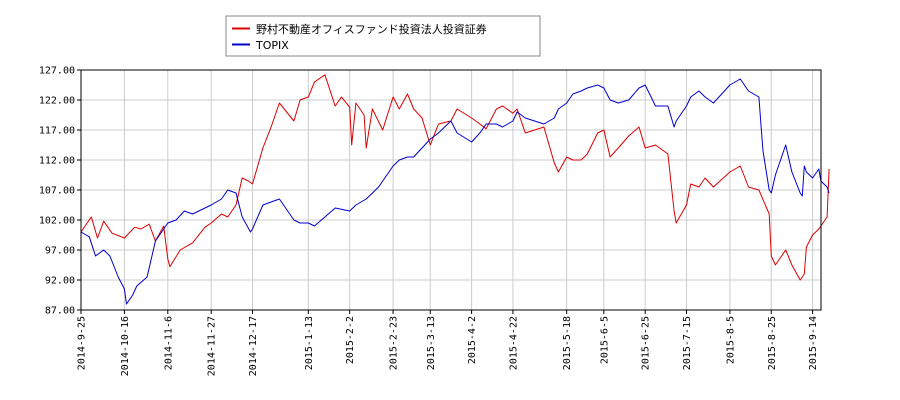 The height and width of the screenshot is (400, 900). What do you see at coordinates (253, 346) in the screenshot?
I see `x-tick-label: 2014-12-17` at bounding box center [253, 346].